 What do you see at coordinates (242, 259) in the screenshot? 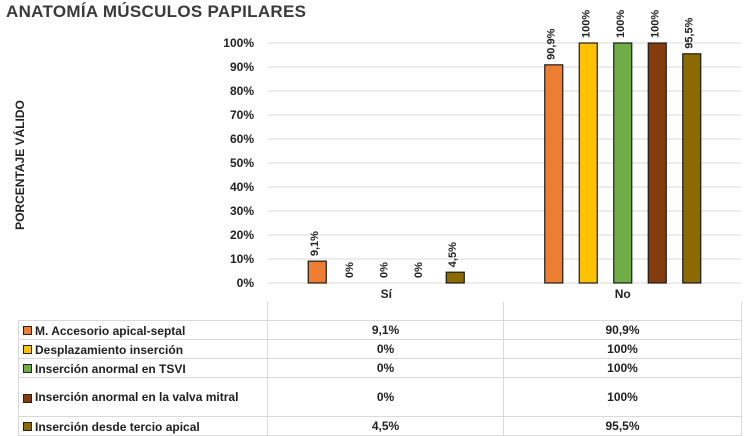
I see `y-tick-label: 10%` at bounding box center [242, 259].